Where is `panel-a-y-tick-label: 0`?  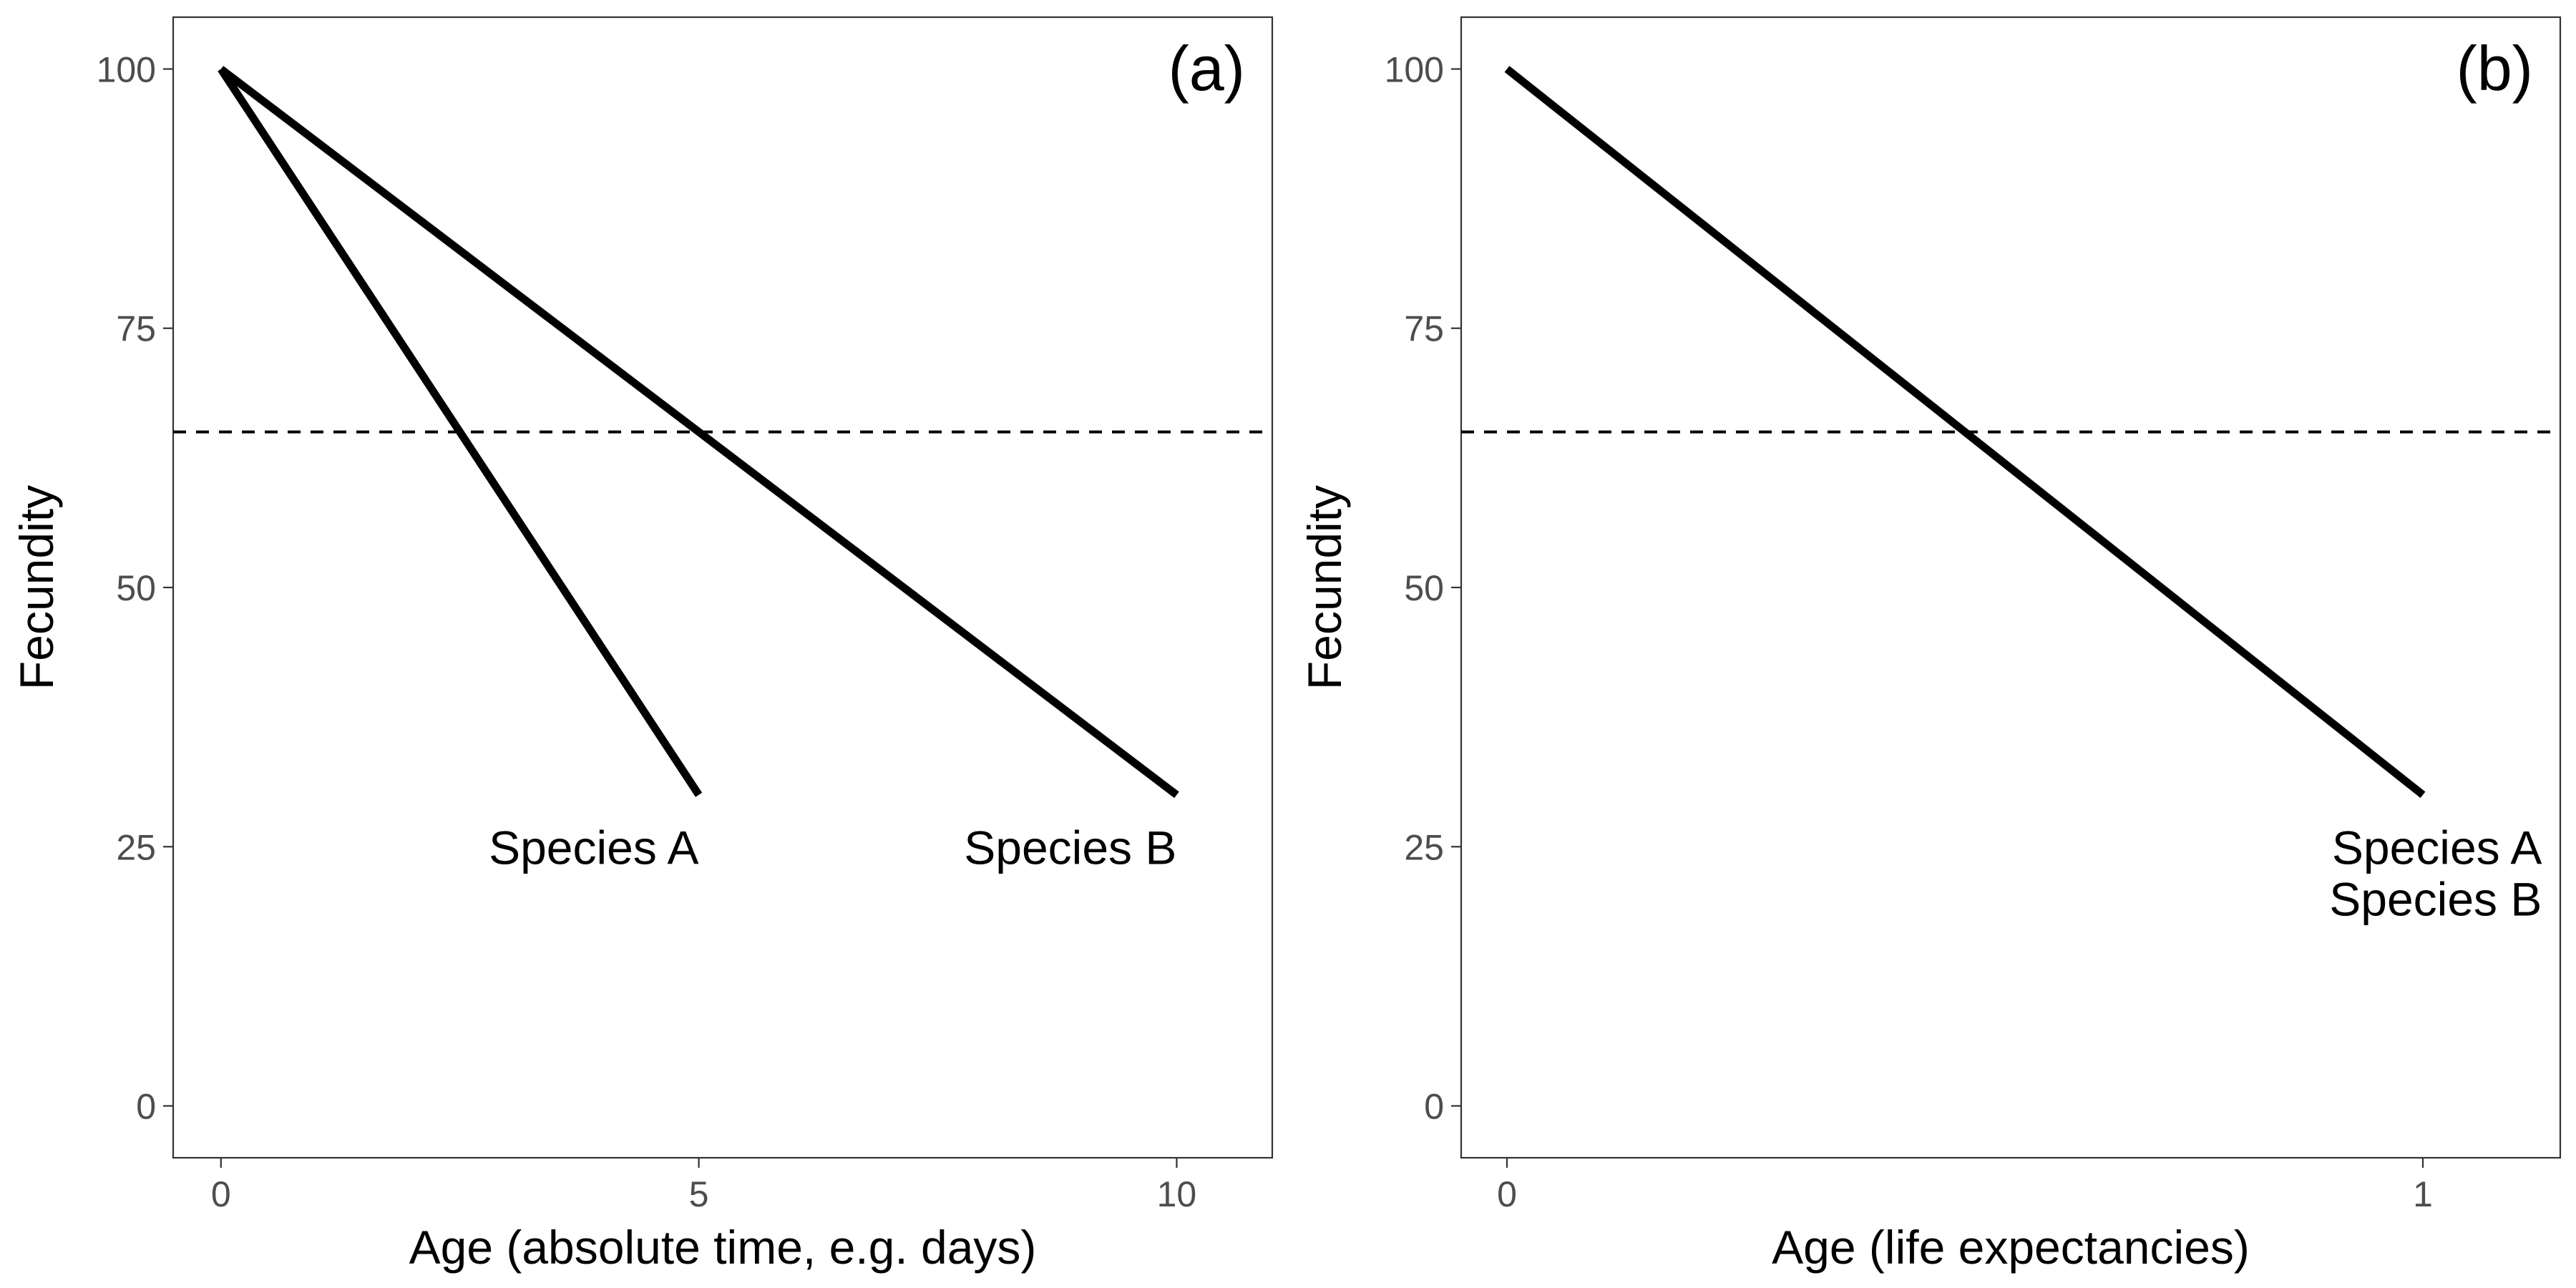
panel-a-y-tick-label: 0 is located at coordinates (146, 1107).